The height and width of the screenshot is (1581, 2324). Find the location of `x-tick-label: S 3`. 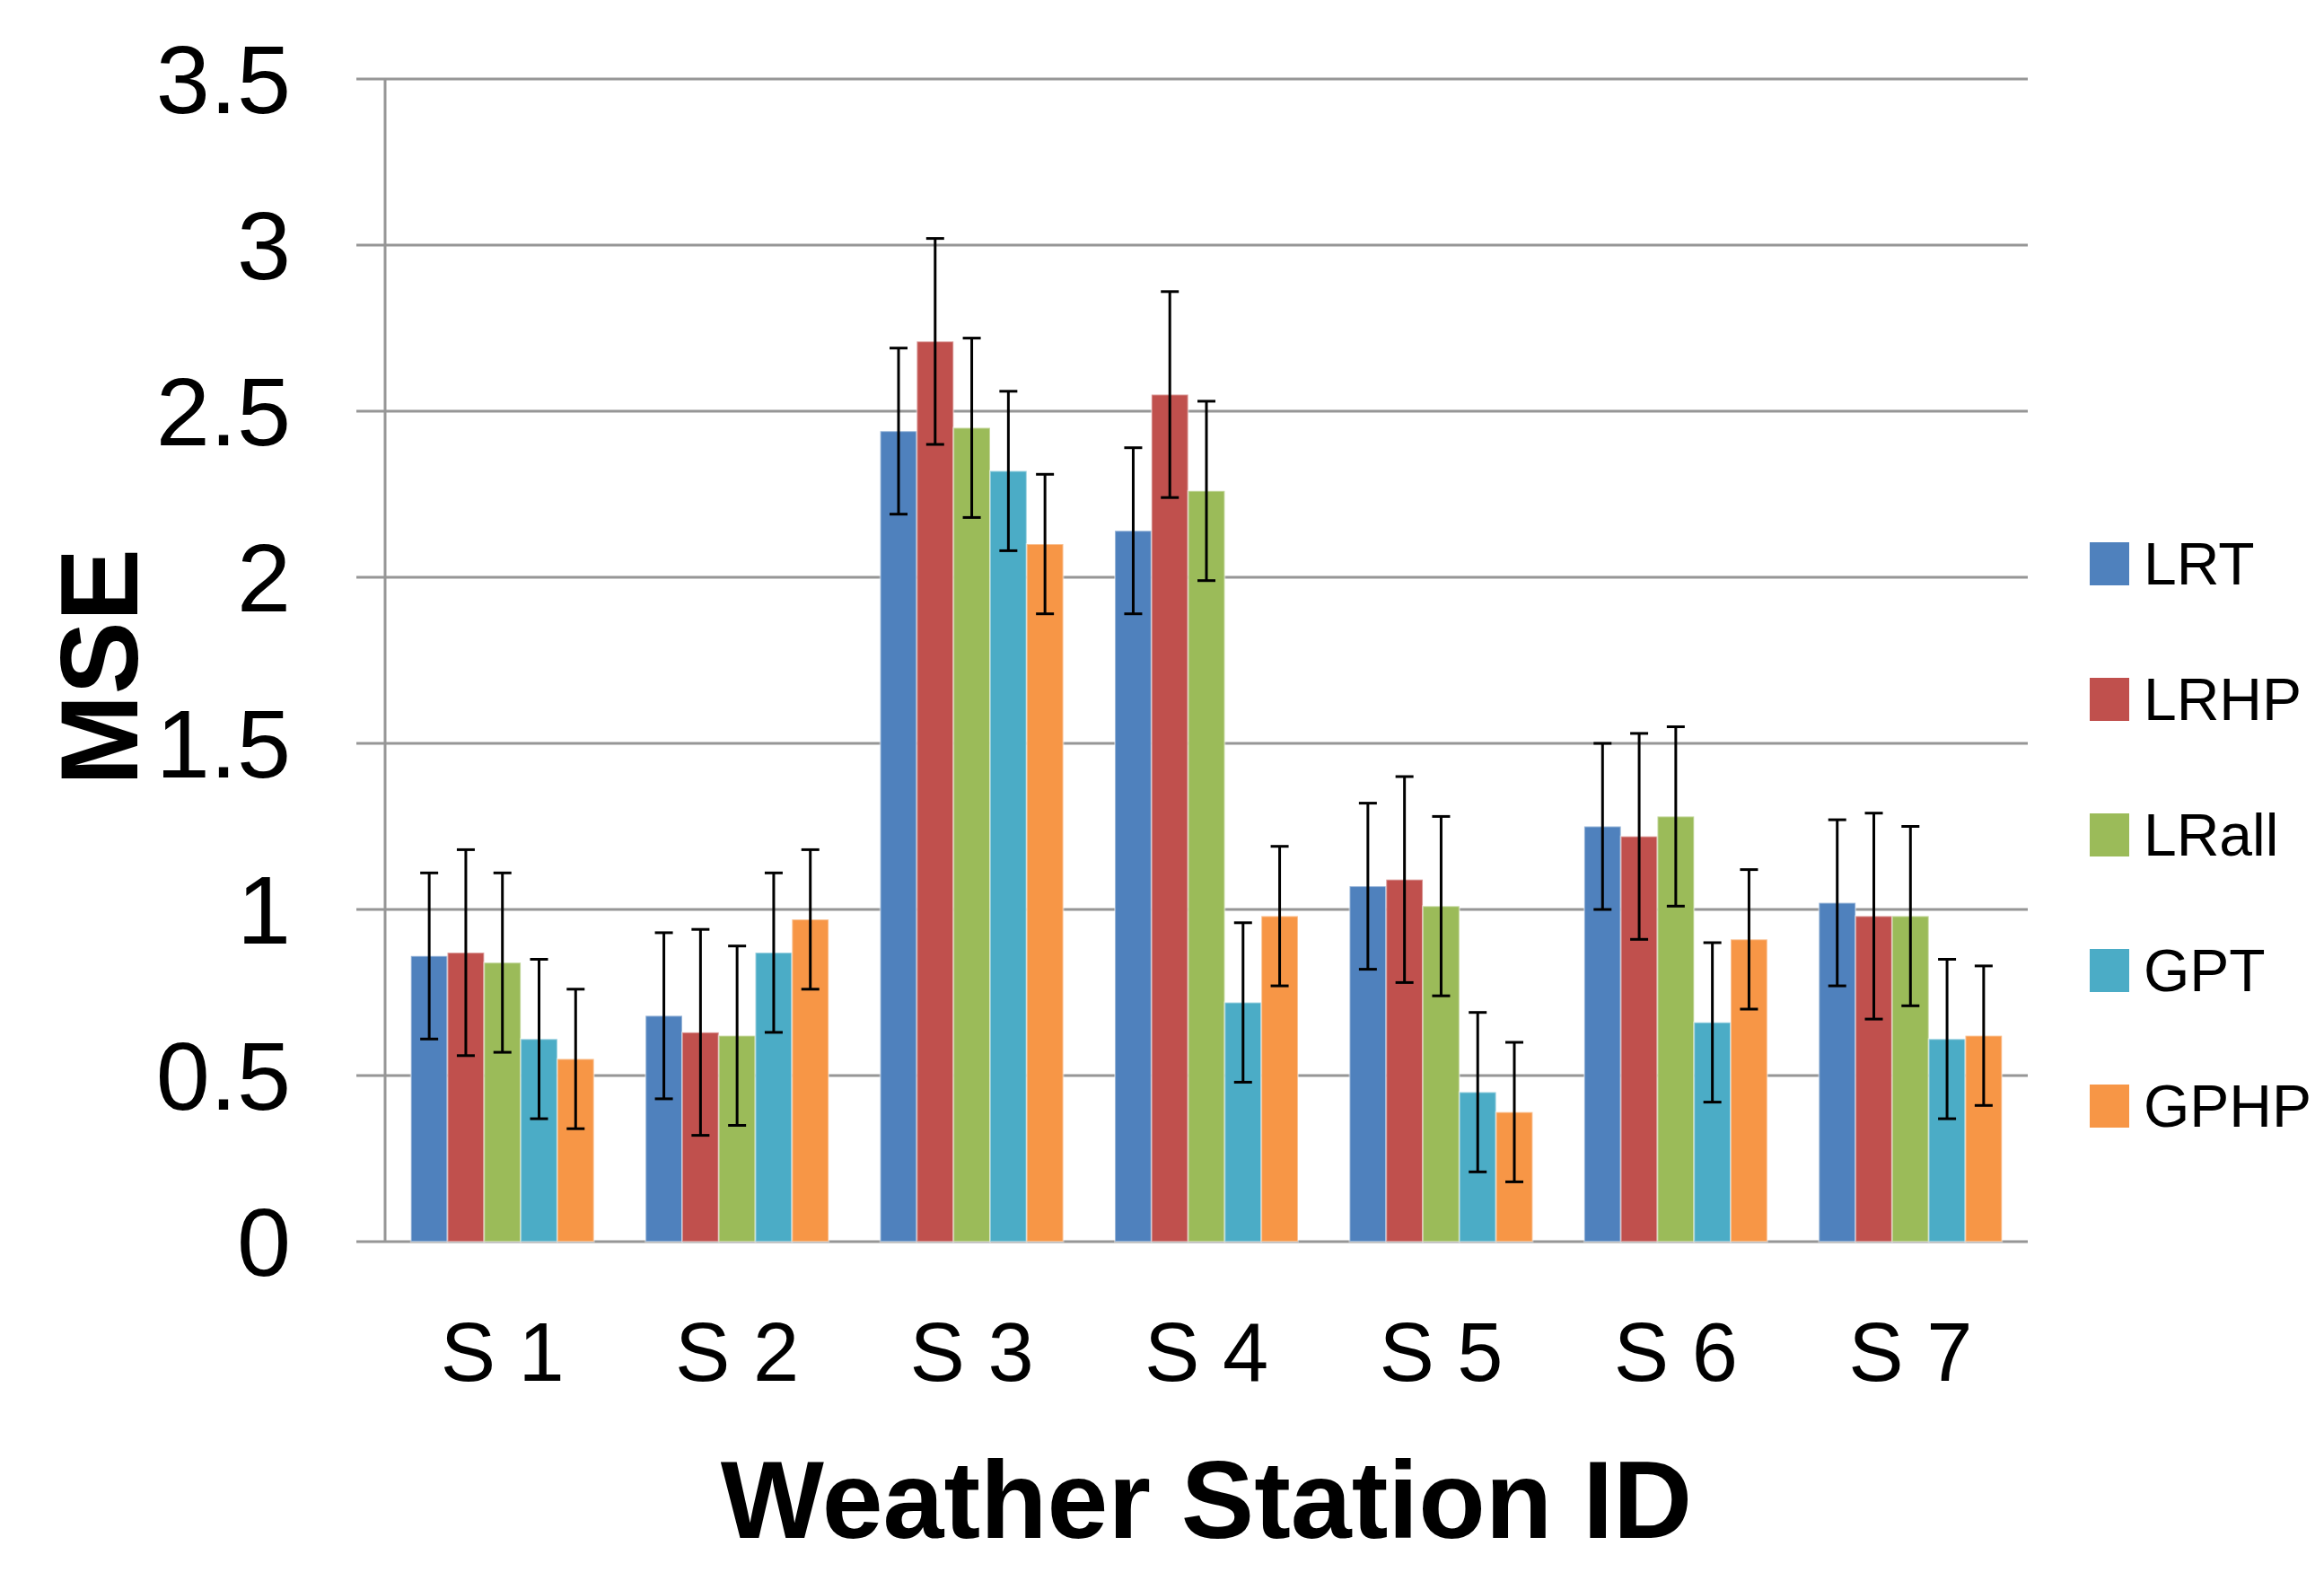

x-tick-label: S 3 is located at coordinates (971, 1352).